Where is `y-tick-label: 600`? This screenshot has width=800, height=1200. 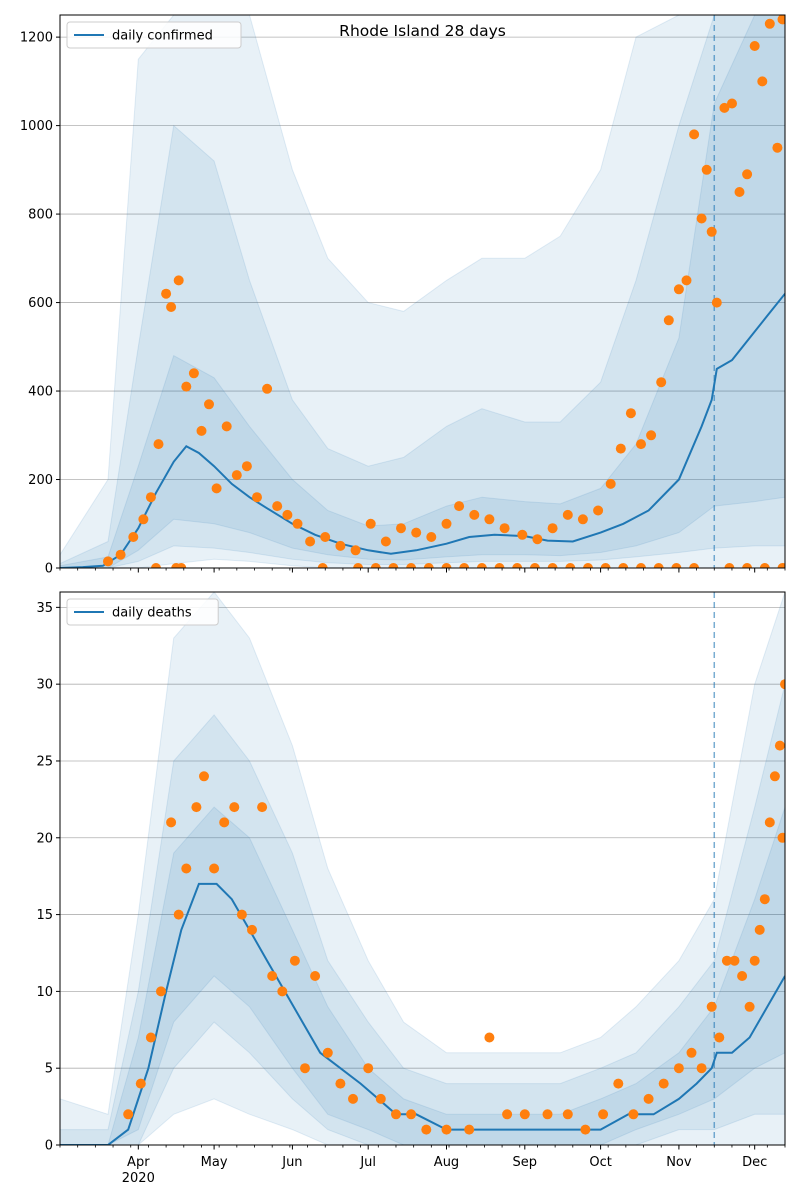
y-tick-label: 600 is located at coordinates (40, 303).